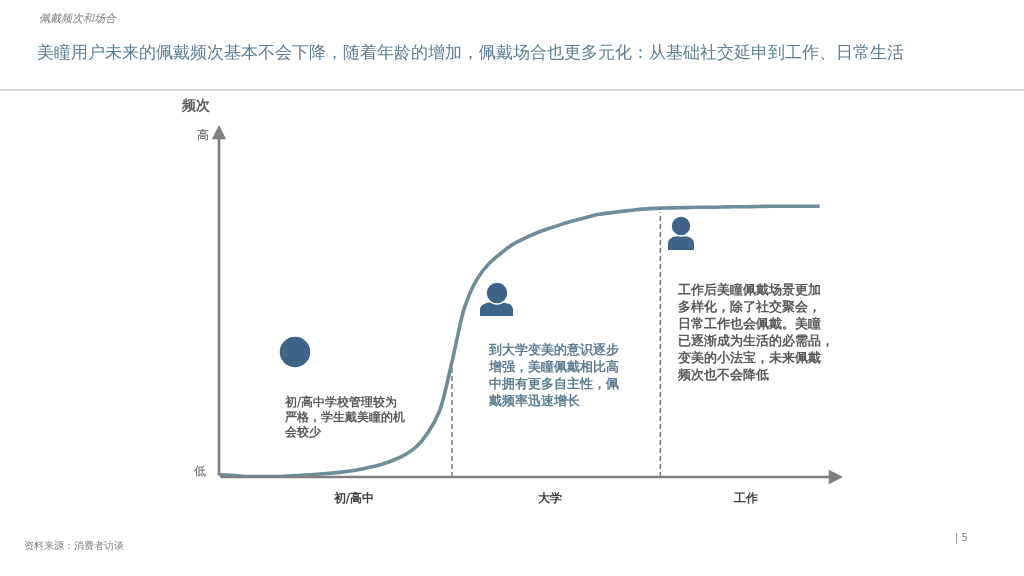  I want to click on annotation: 初/高中学校管理较为严格，学生戴美瞳的机会较少, so click(344, 417).